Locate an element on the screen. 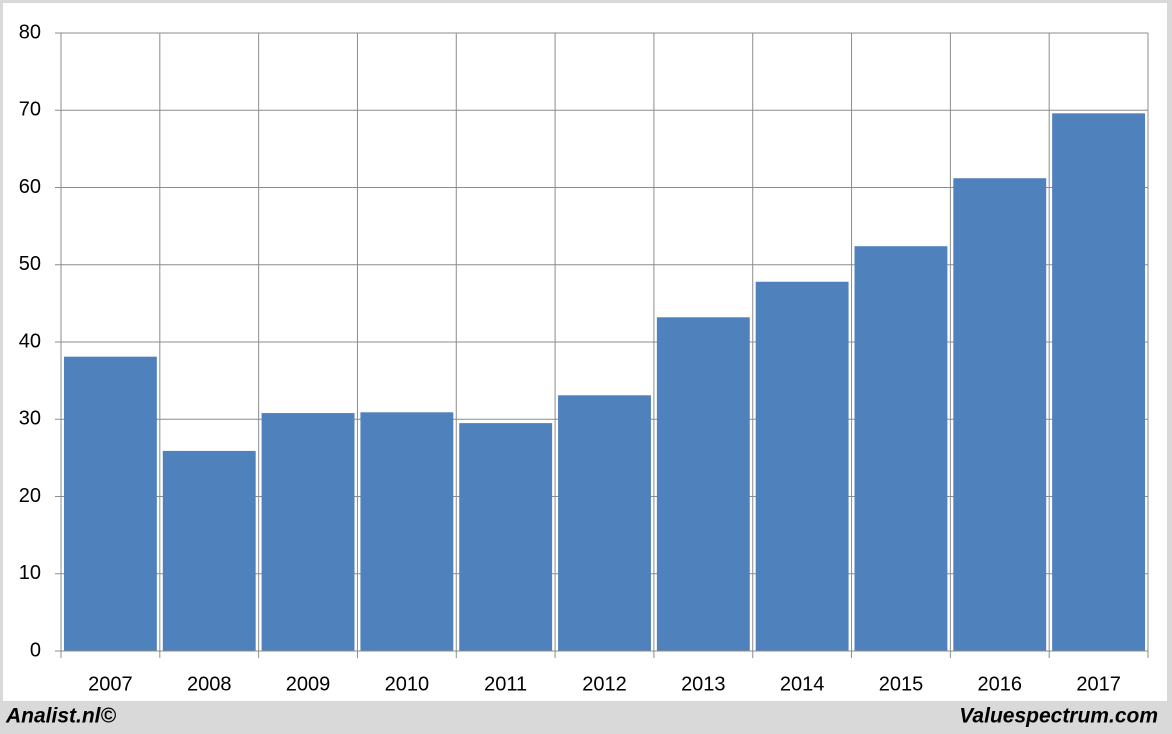 Image resolution: width=1172 pixels, height=734 pixels. y-tick-label: 10 is located at coordinates (30, 573).